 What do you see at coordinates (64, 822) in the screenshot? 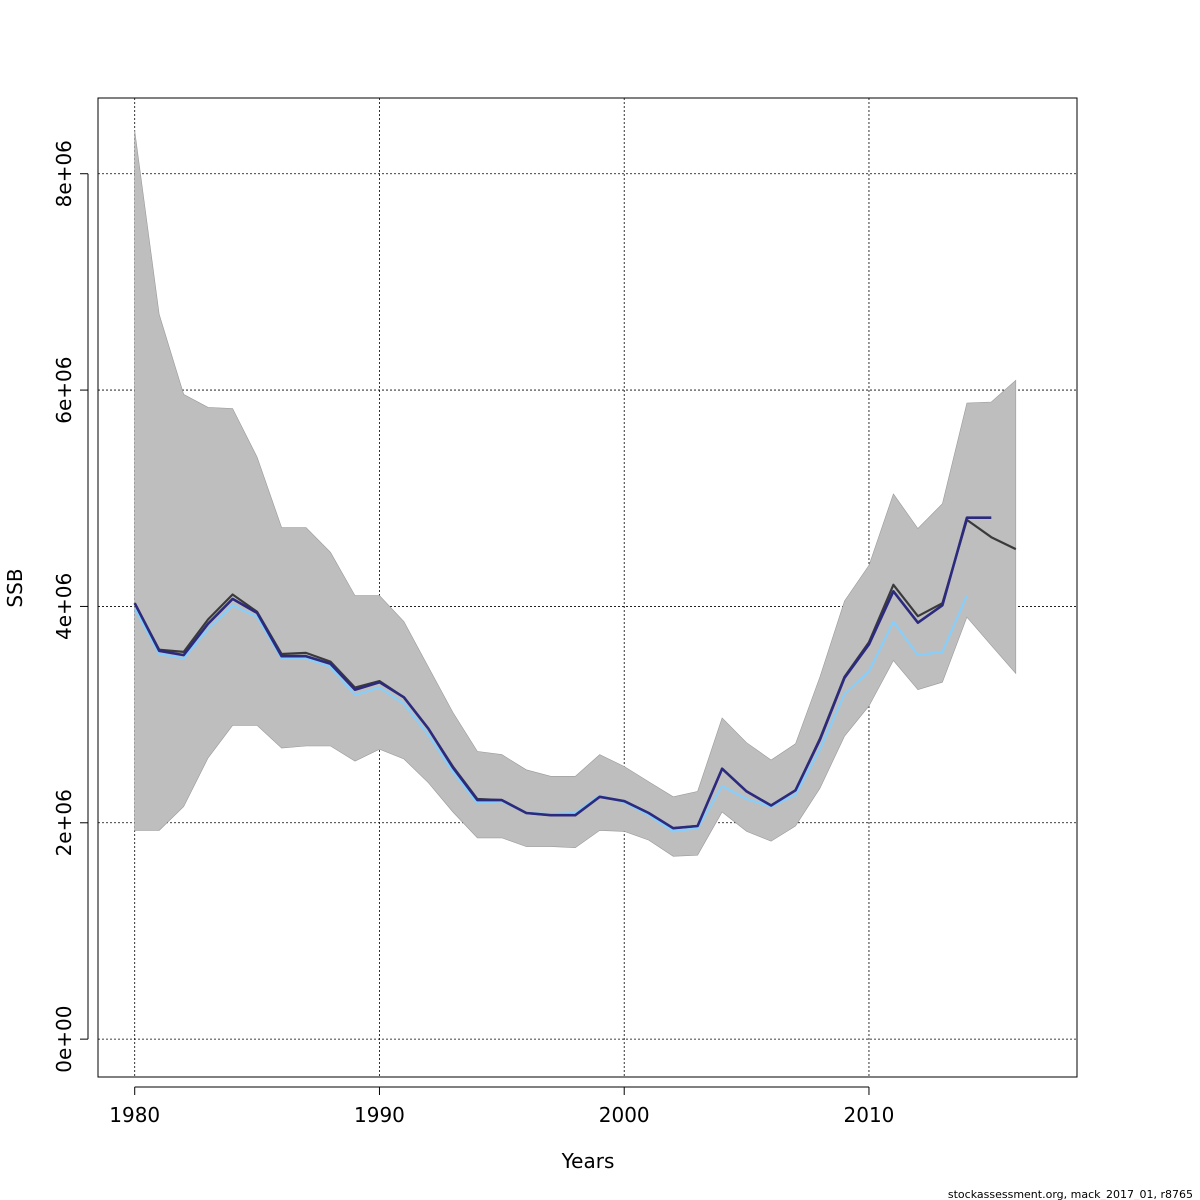
I see `y-tick-label-1: 2e+06` at bounding box center [64, 822].